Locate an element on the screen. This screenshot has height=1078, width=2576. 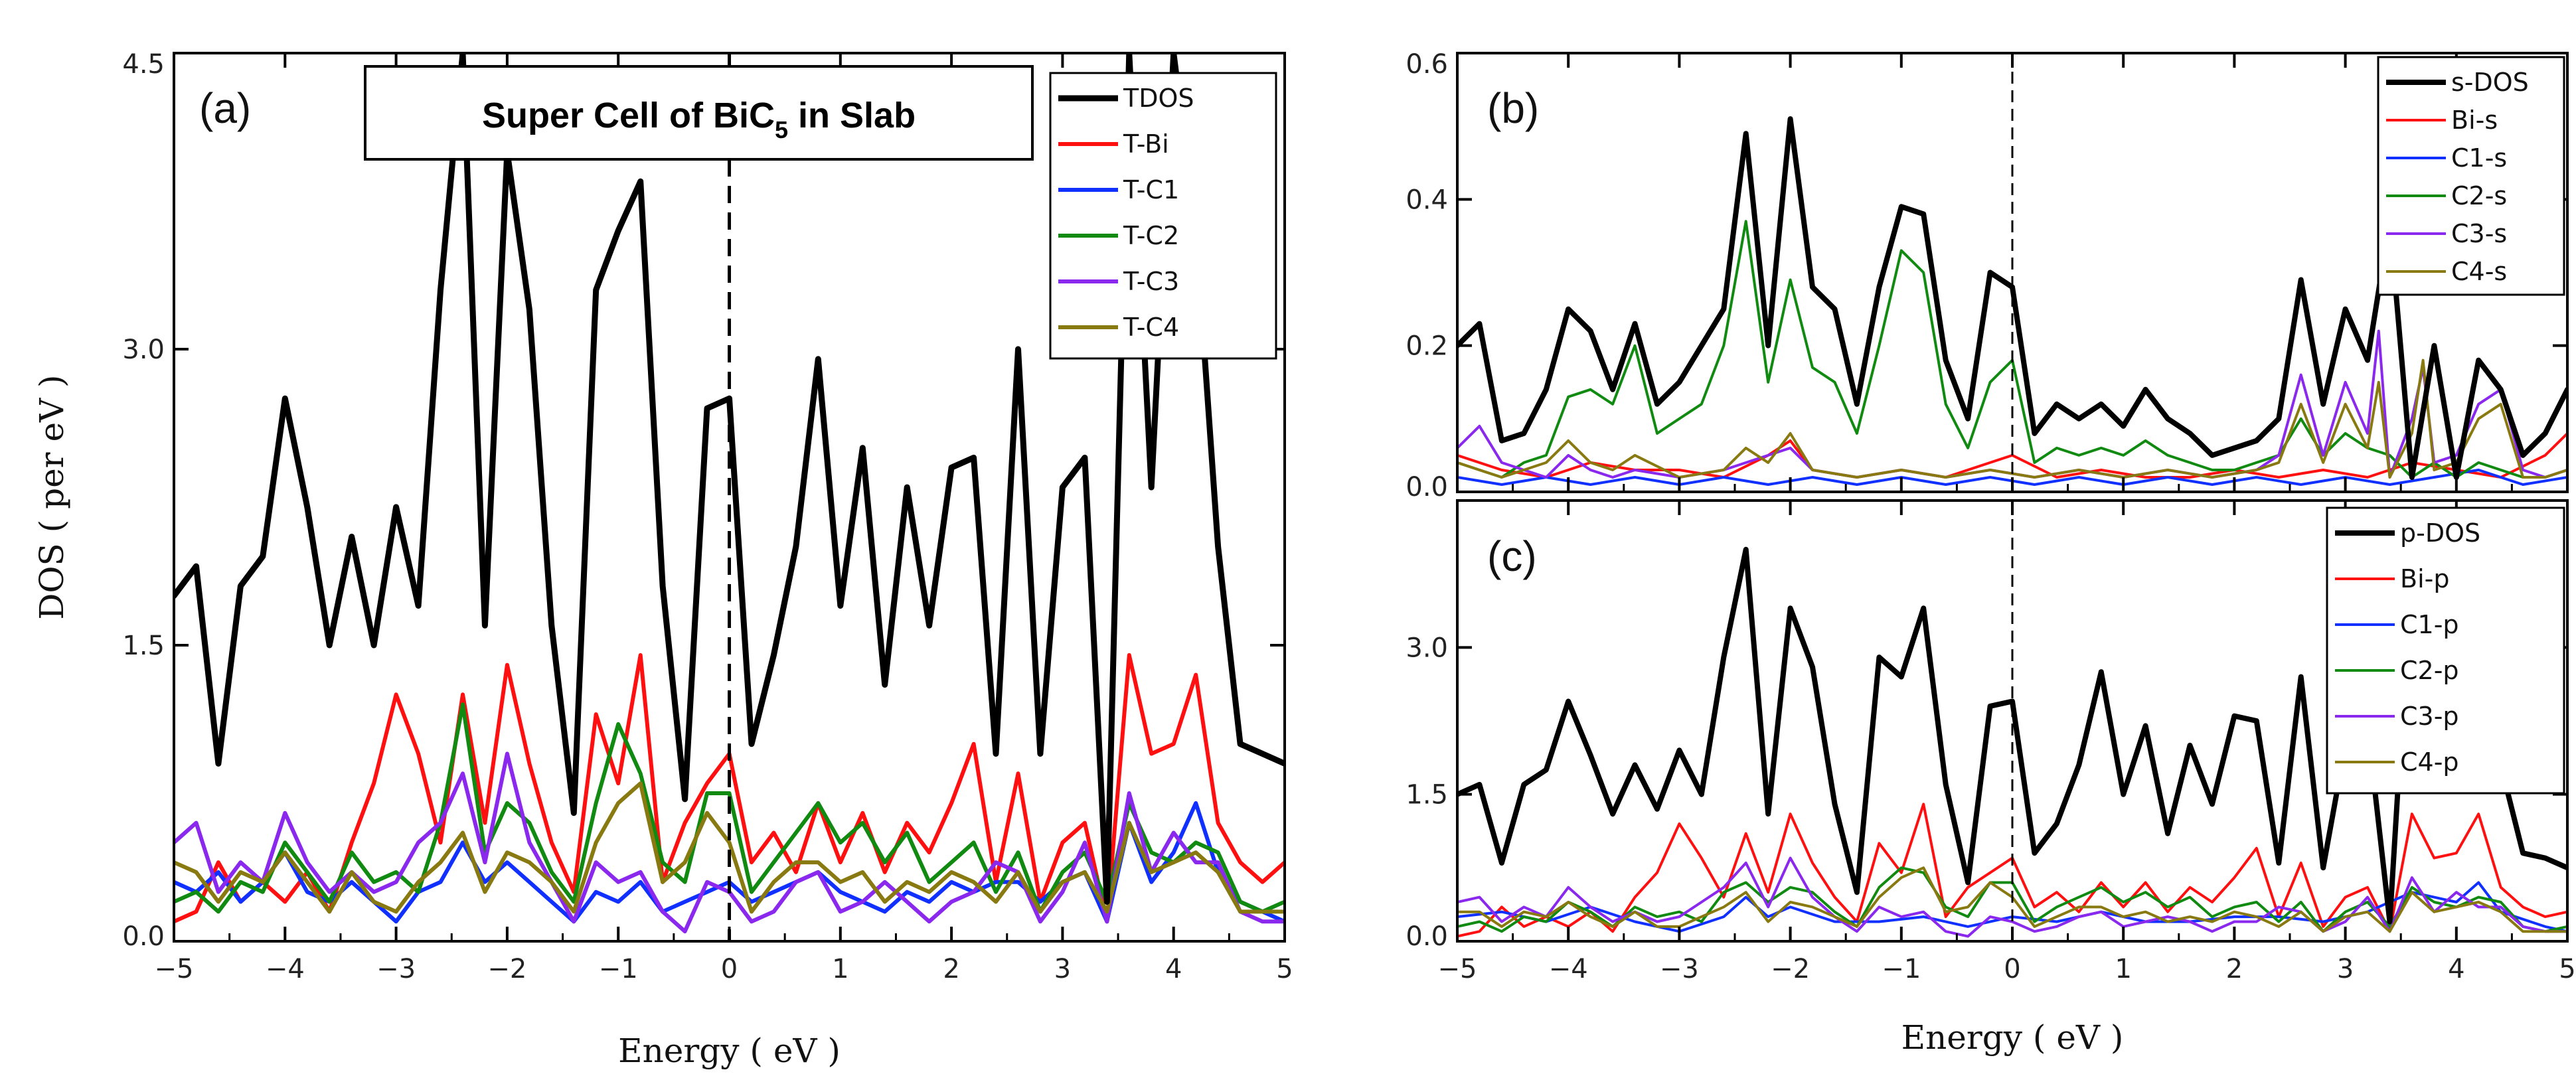
legend-label-c3-p: C3-p is located at coordinates (2429, 716).